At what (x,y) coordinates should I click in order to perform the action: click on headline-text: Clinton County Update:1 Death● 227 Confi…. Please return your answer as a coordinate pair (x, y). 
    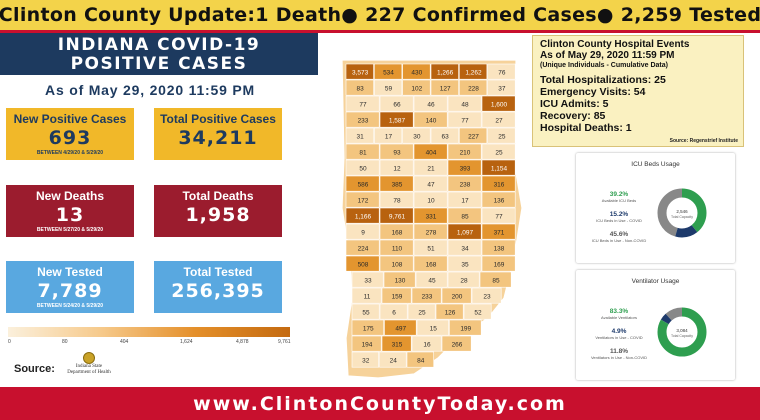
    Looking at the image, I should click on (380, 15).